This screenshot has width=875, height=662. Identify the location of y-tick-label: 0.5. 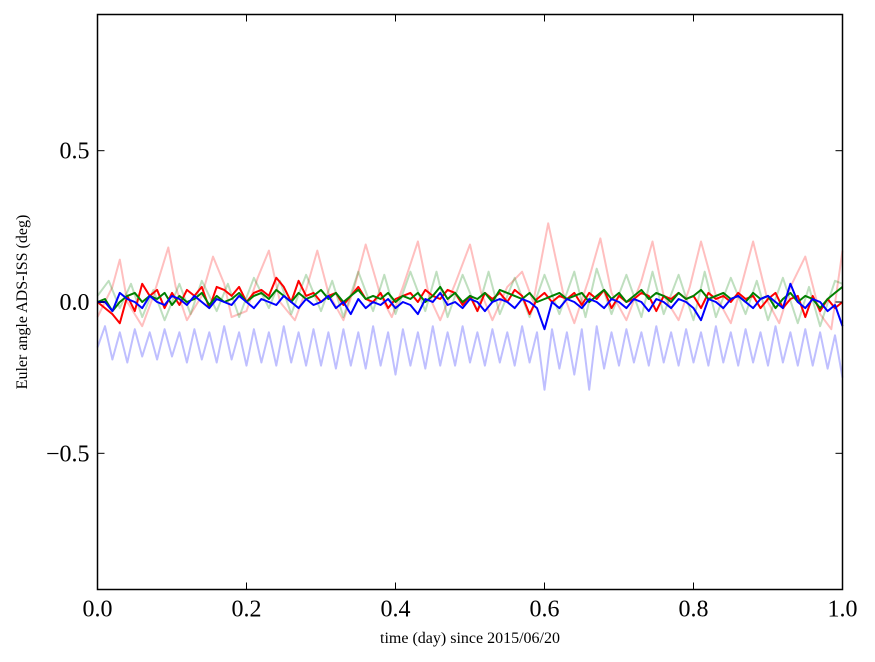
(75, 152).